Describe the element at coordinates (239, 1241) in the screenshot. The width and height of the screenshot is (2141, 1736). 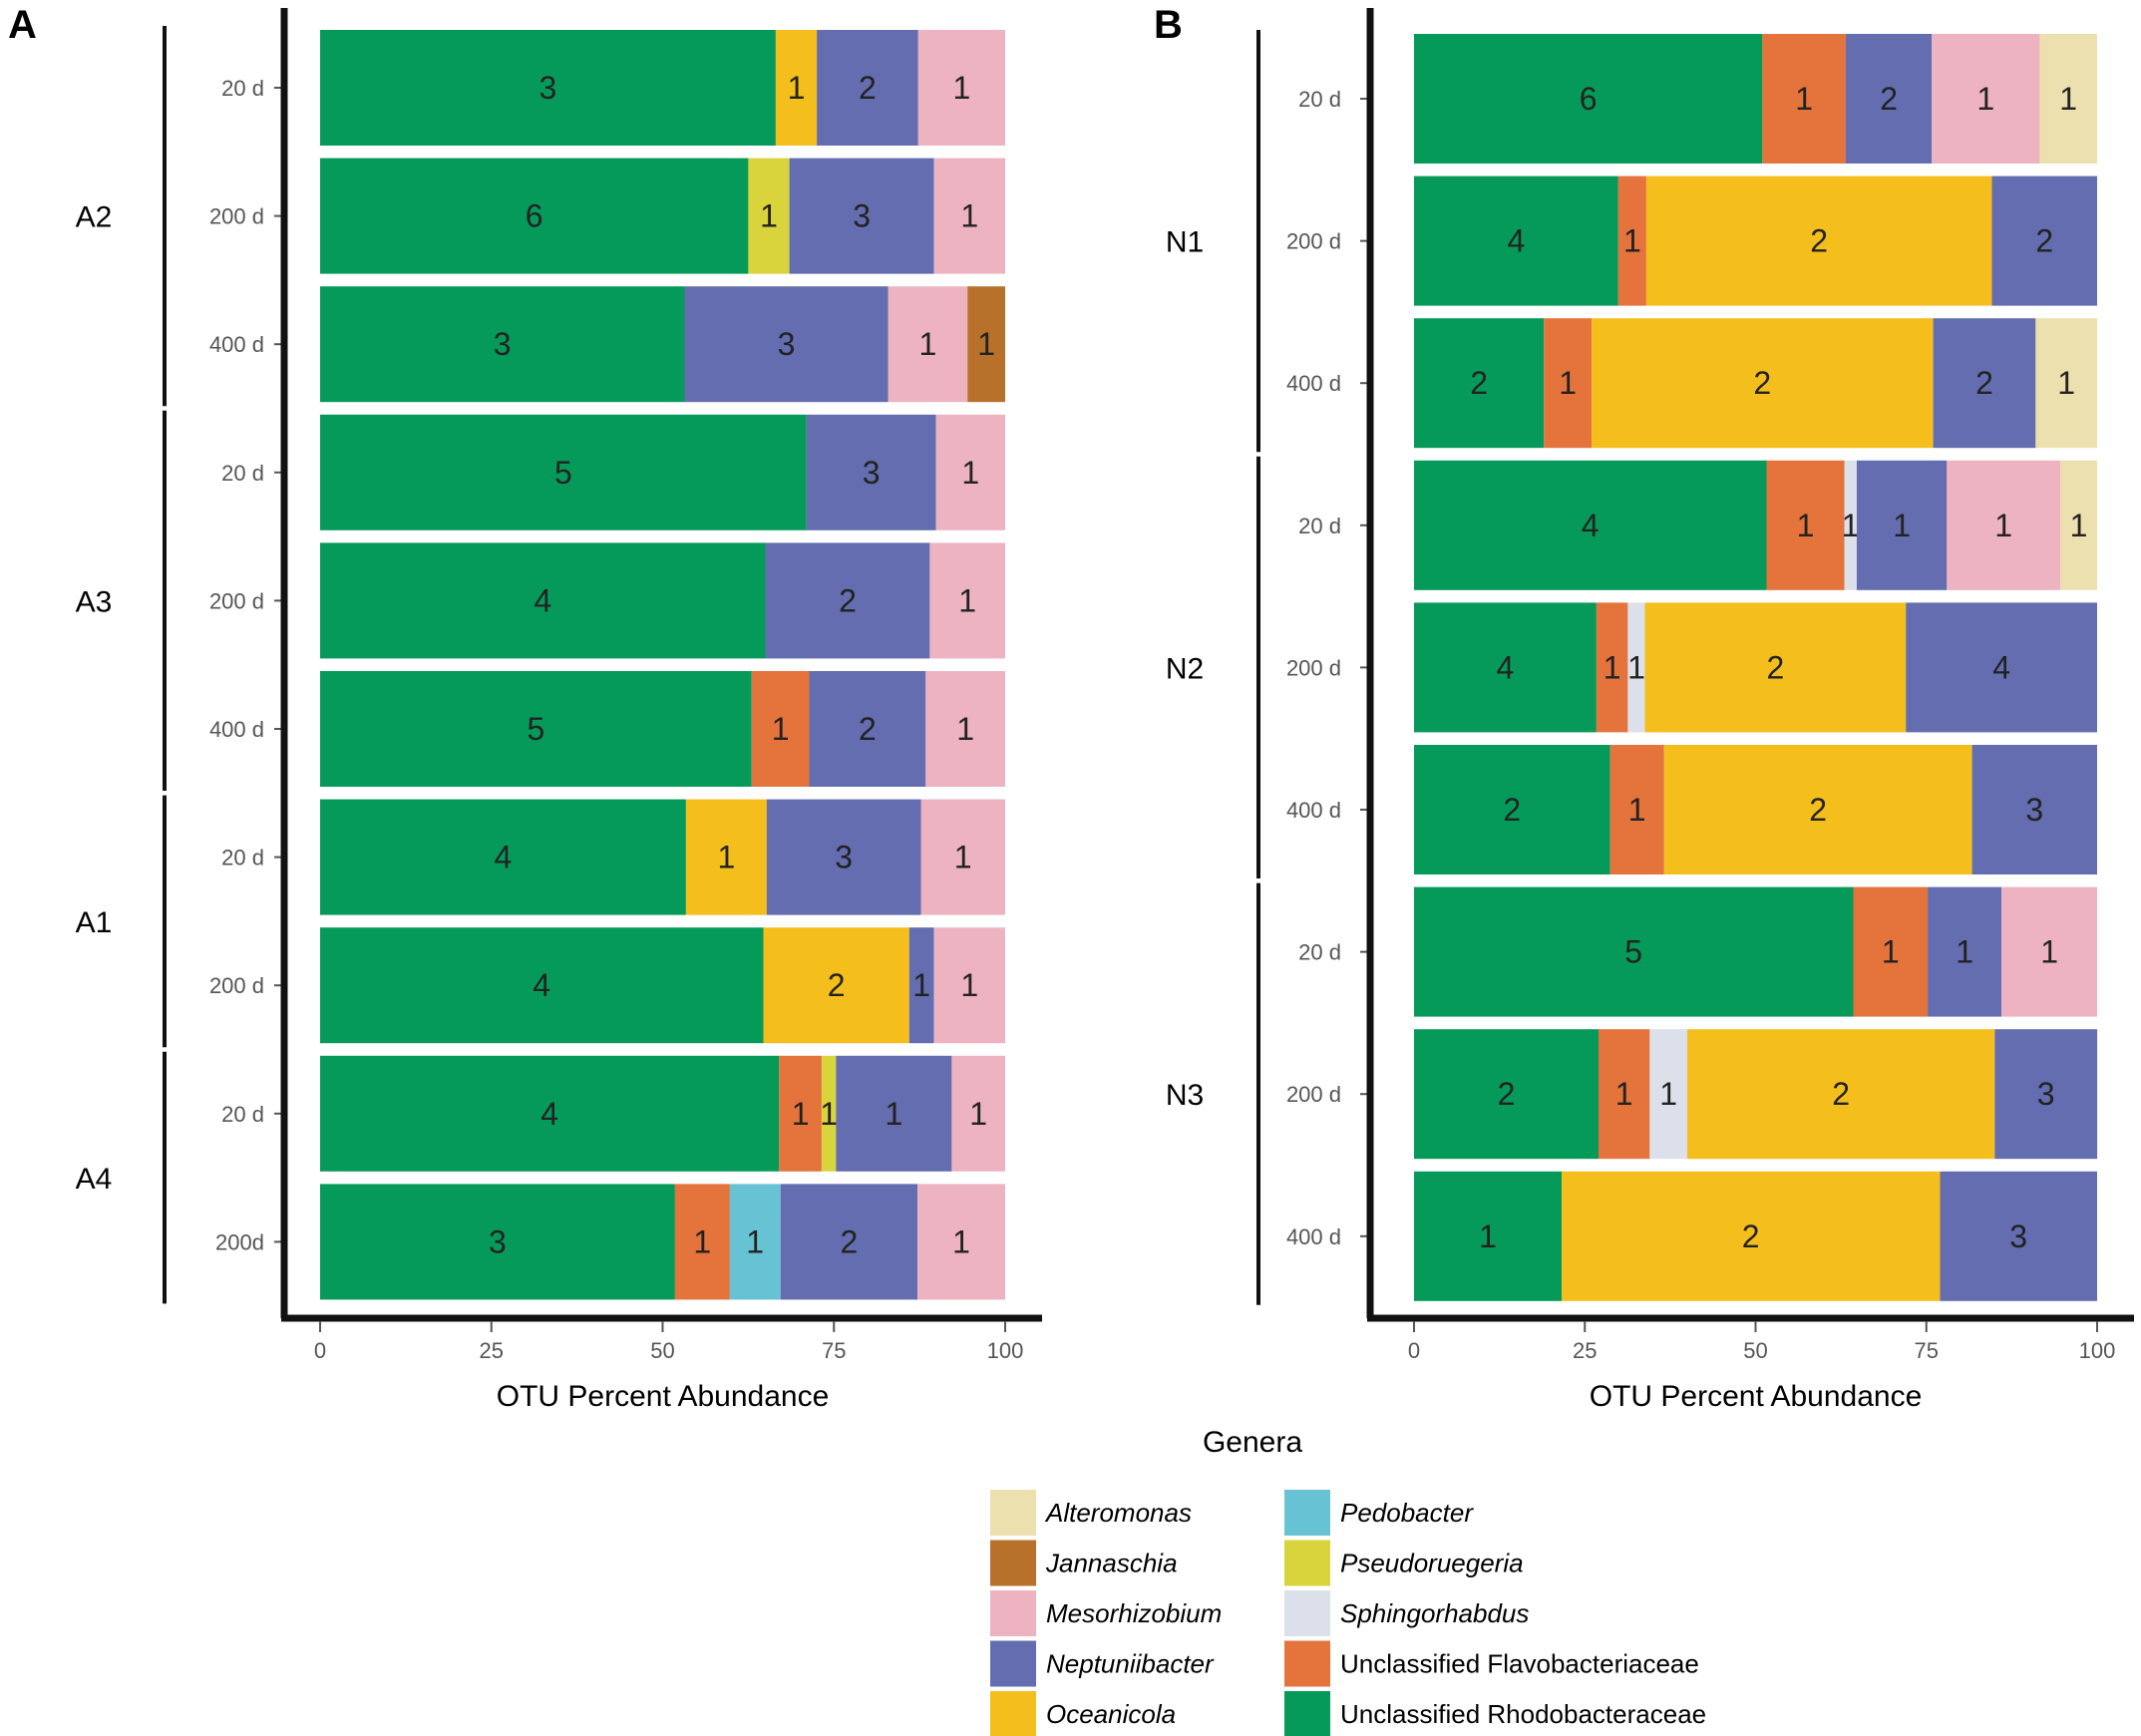
I see `y-tick-label: 200d` at that location.